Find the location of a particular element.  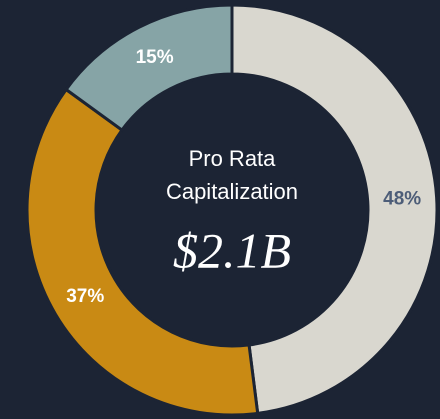

center-label-line: Capitalization is located at coordinates (232, 191).